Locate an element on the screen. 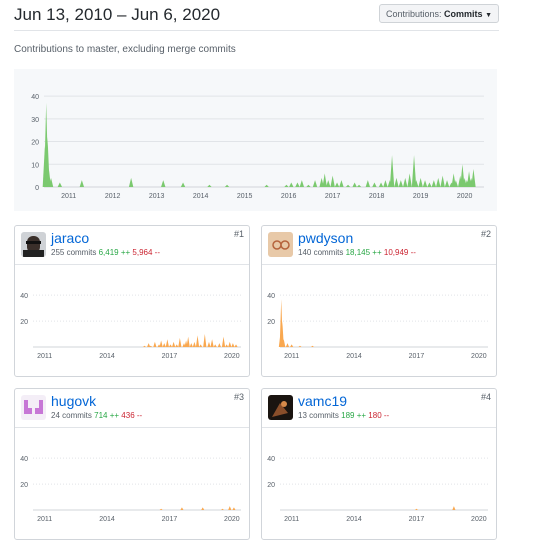 Image resolution: width=535 pixels, height=547 pixels. contributor-stats: 255 commits 6,419 ++ 5,964 -- is located at coordinates (105, 252).